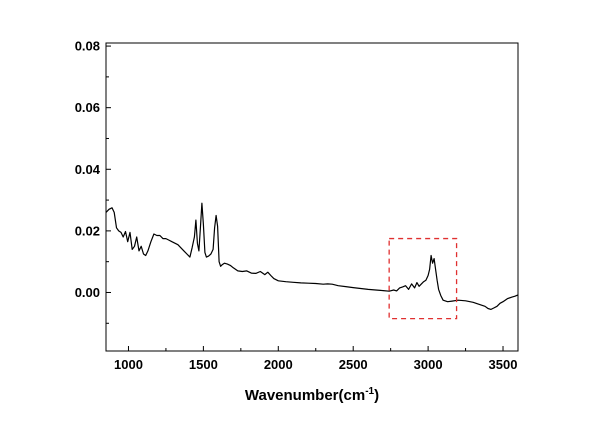 The width and height of the screenshot is (600, 421). Describe the element at coordinates (203, 364) in the screenshot. I see `x-tick-label: 1500` at that location.